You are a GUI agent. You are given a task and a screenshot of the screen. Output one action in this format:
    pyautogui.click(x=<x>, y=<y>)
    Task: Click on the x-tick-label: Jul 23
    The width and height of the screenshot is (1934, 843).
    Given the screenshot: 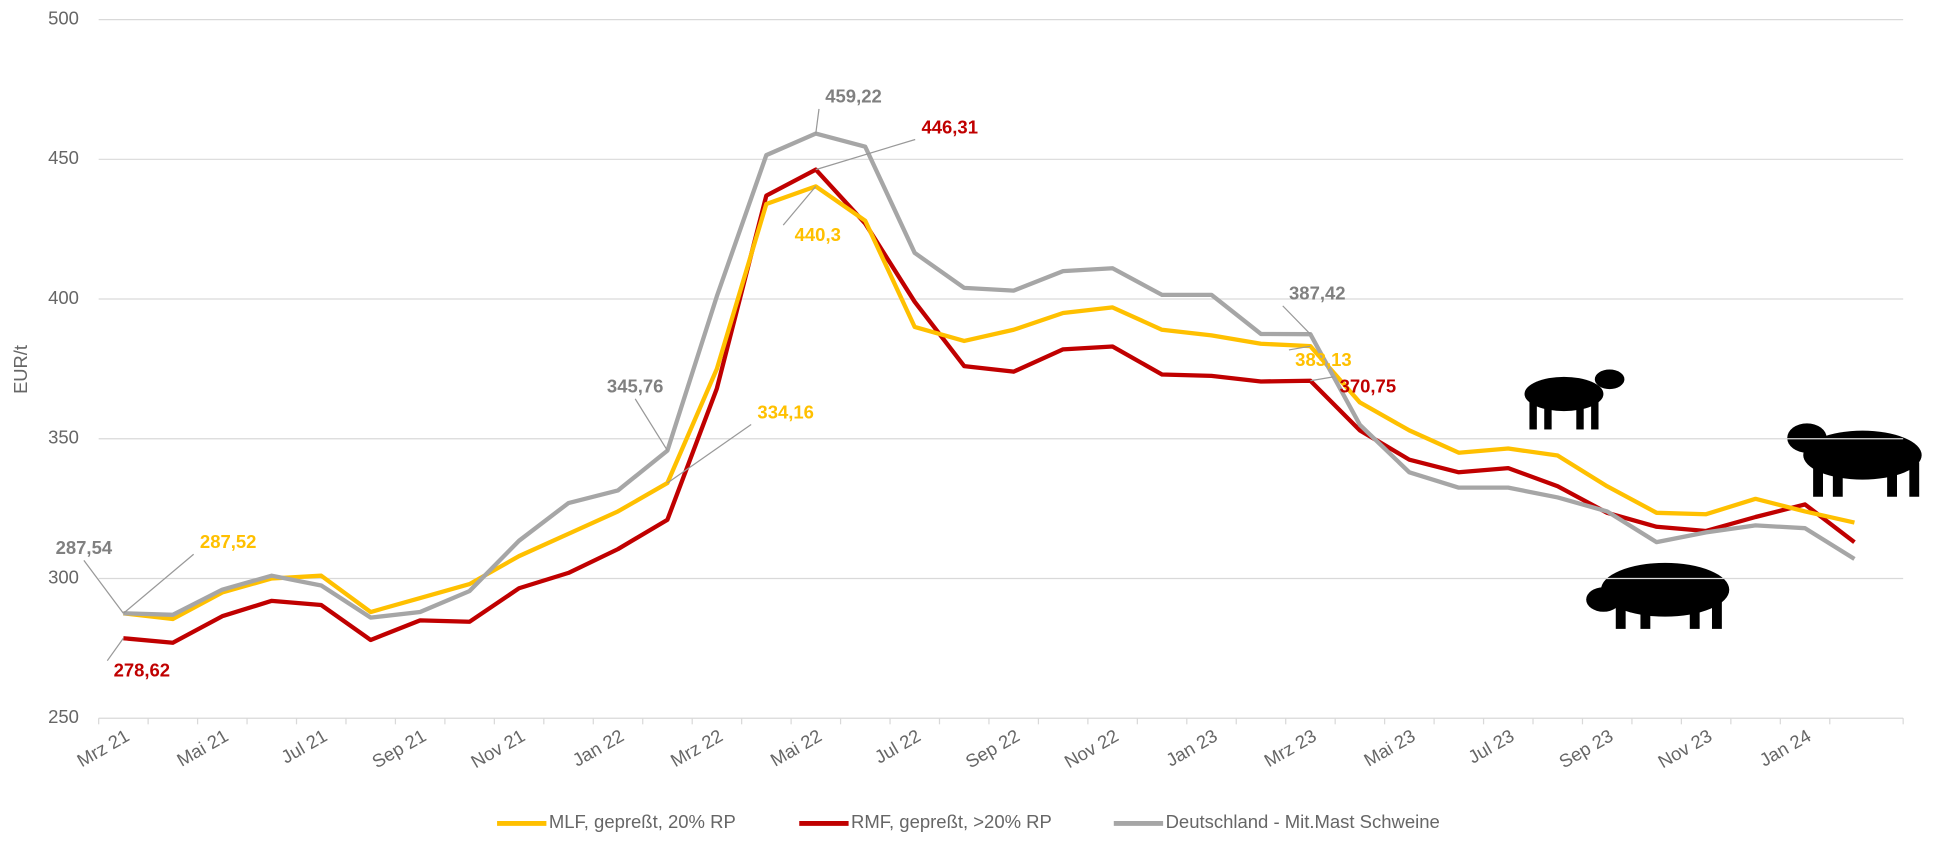 What is the action you would take?
    pyautogui.click(x=1490, y=746)
    